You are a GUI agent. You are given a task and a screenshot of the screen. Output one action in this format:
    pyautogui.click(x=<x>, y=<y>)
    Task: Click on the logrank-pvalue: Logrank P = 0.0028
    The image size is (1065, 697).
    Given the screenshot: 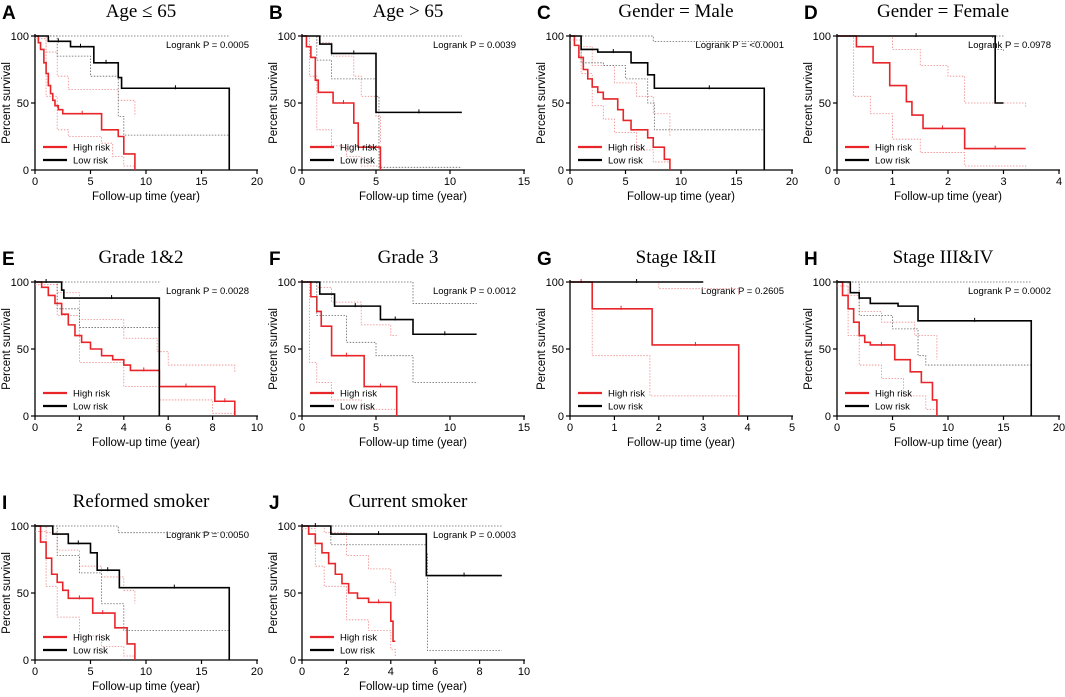 What is the action you would take?
    pyautogui.click(x=207, y=291)
    